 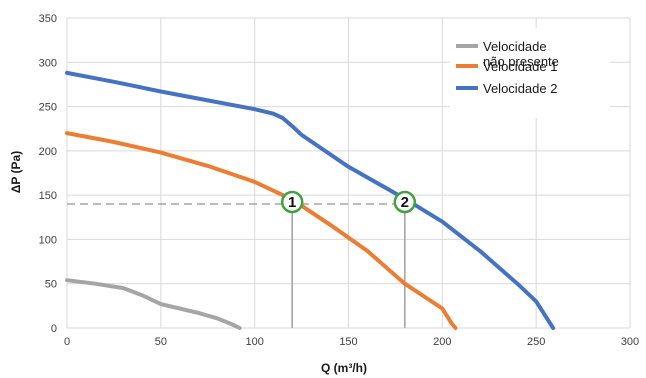 What do you see at coordinates (51, 285) in the screenshot?
I see `y-tick-label: 50` at bounding box center [51, 285].